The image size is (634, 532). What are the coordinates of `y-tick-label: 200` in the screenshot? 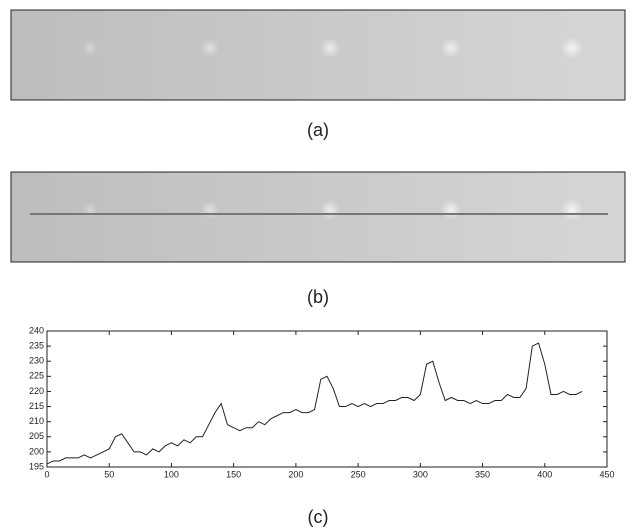 It's located at (36, 451).